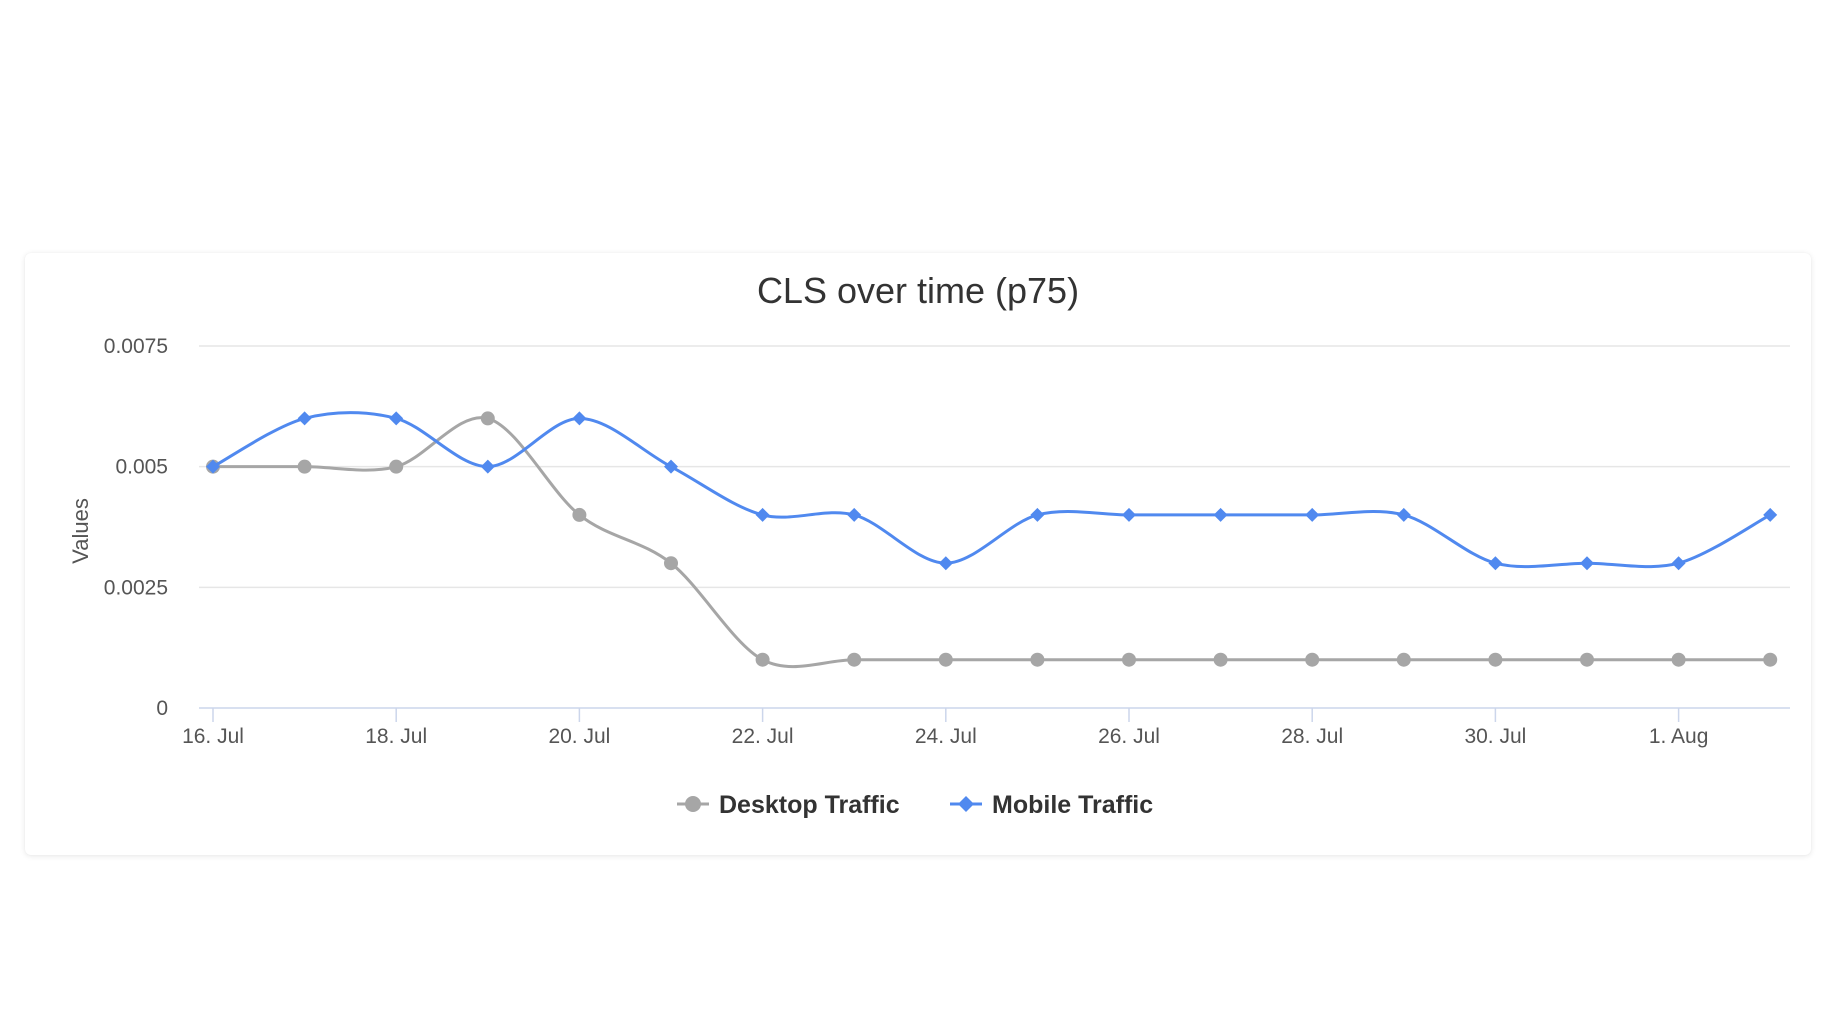 Image resolution: width=1834 pixels, height=1032 pixels. What do you see at coordinates (80, 531) in the screenshot?
I see `y-axis-label: Values` at bounding box center [80, 531].